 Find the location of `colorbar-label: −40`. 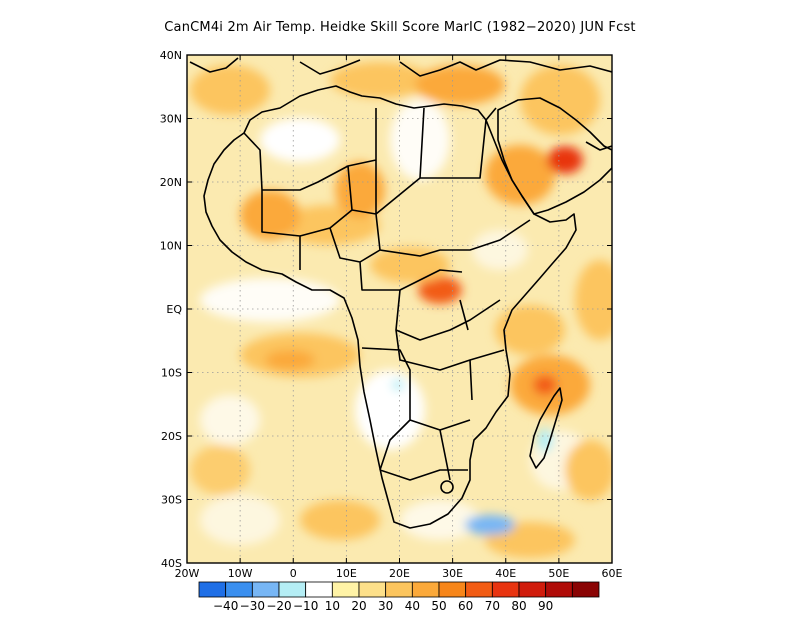

colorbar-label: −40 is located at coordinates (225, 606).